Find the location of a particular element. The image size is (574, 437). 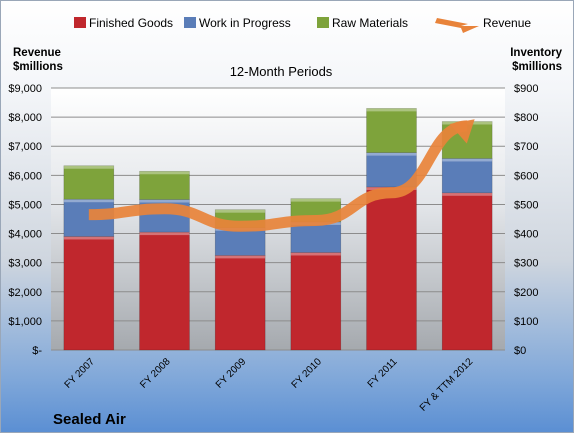

legend-label-raw-materials: Raw Materials is located at coordinates (370, 23).